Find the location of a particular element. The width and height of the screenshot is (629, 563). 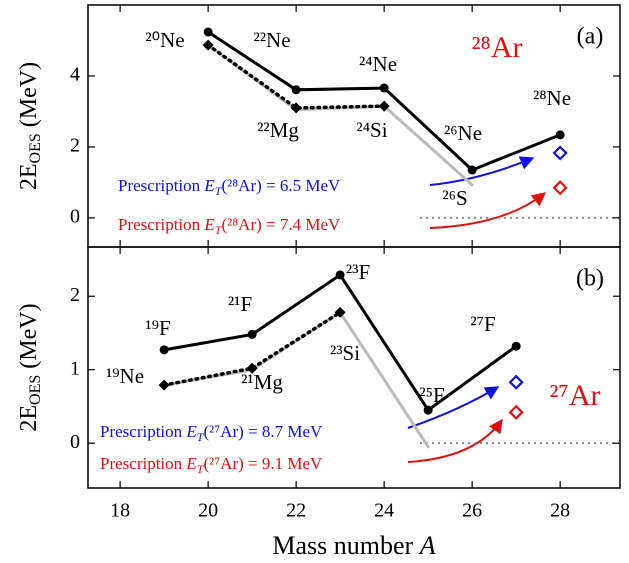

y-tick-label: 4 is located at coordinates (75, 75).